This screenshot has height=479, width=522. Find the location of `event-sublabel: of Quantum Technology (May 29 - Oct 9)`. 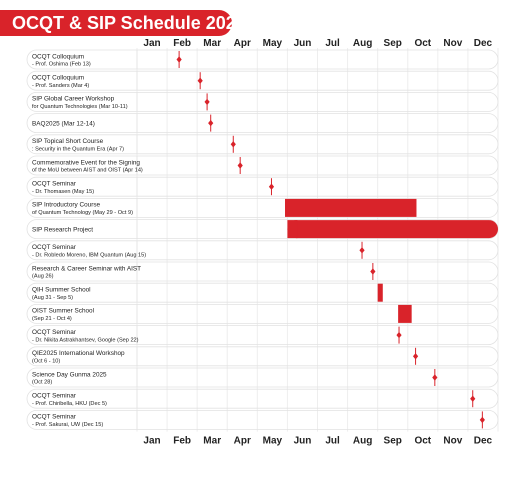

event-sublabel: of Quantum Technology (May 29 - Oct 9) is located at coordinates (82, 213).